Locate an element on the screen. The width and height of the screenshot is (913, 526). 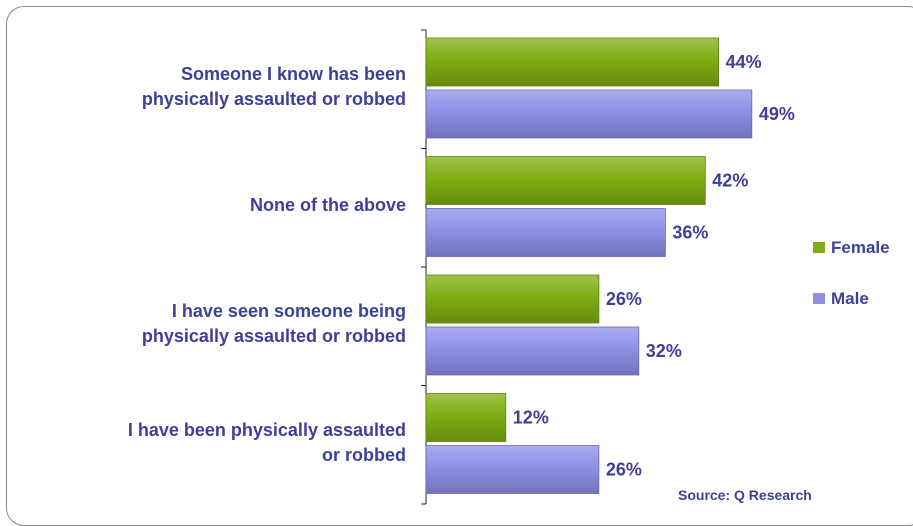
legend-female: Female is located at coordinates (851, 248).